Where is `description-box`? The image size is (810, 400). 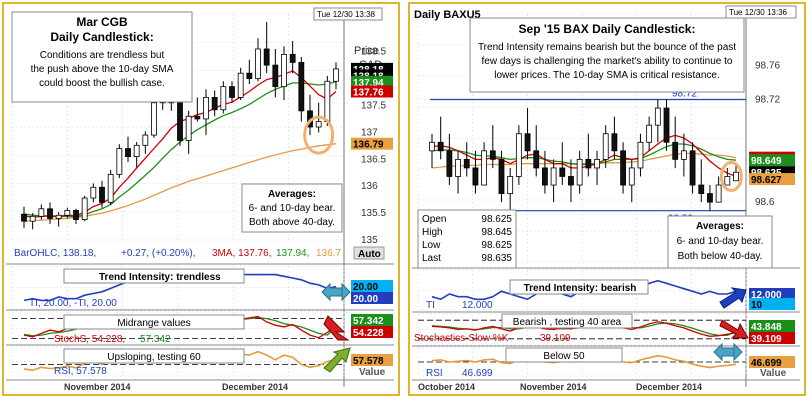 description-box is located at coordinates (607, 55).